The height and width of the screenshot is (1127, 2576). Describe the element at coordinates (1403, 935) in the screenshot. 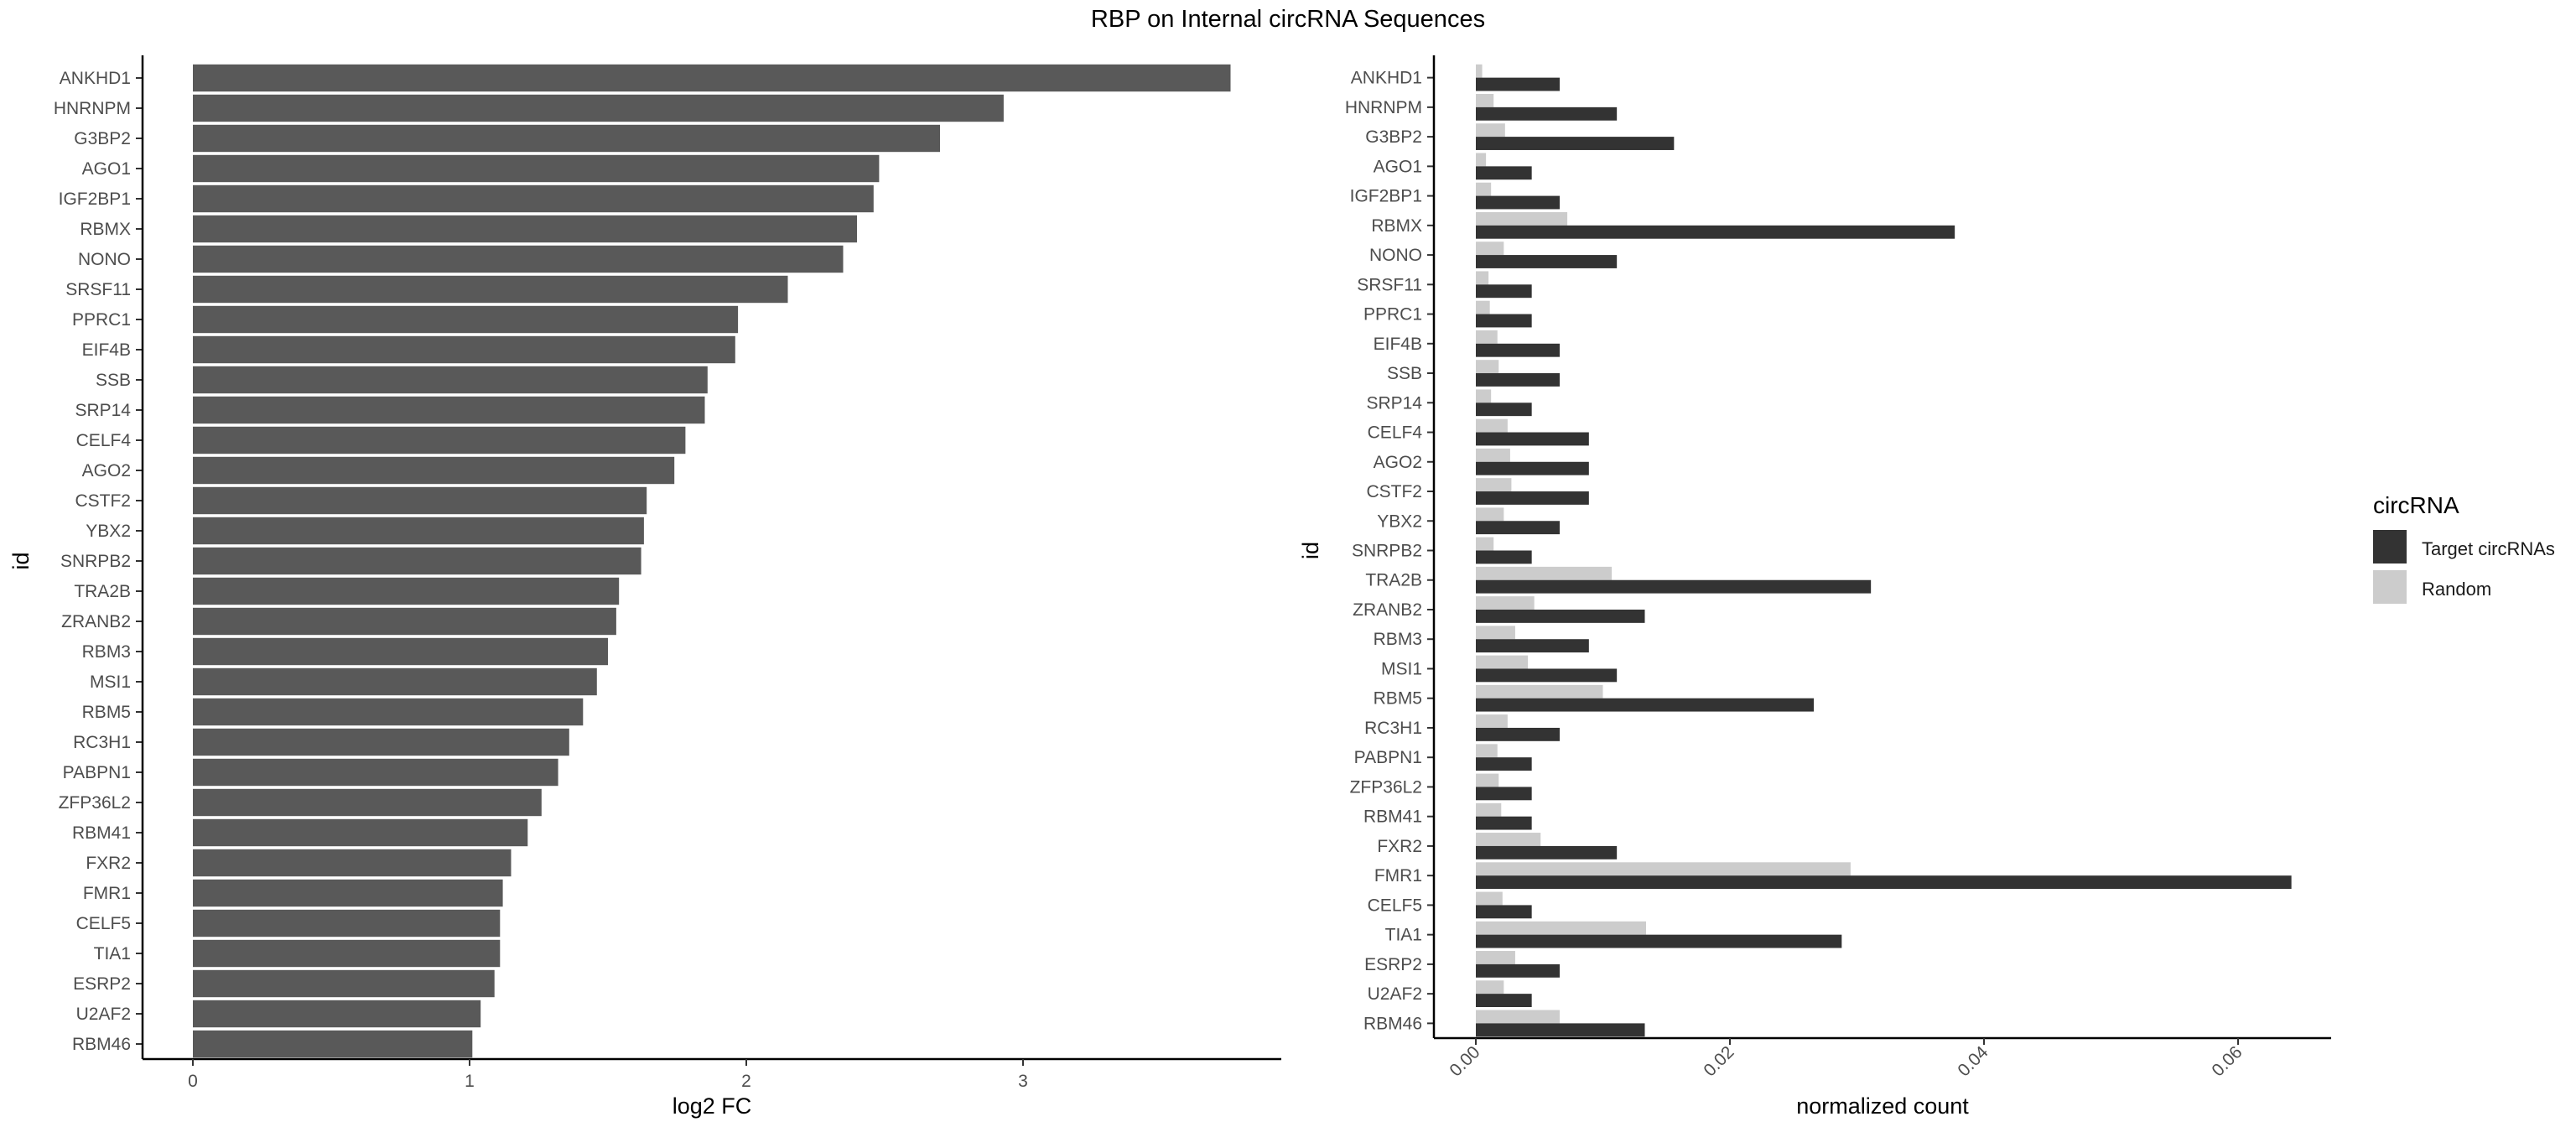

I see `y-tick-label: TIA1` at that location.